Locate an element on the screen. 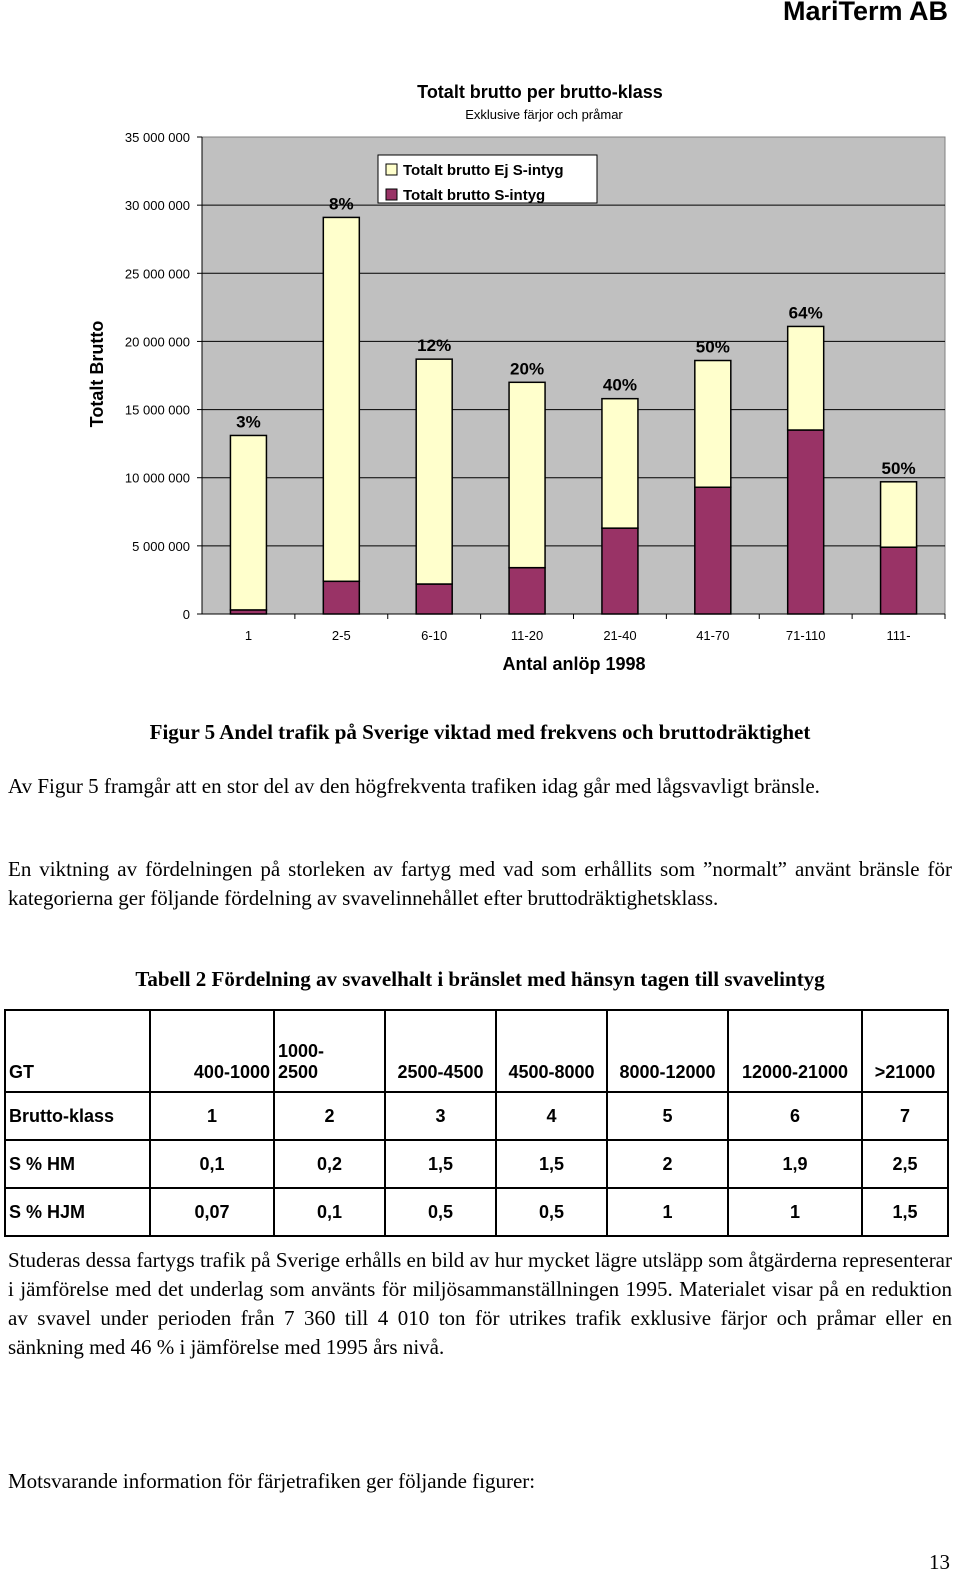 This screenshot has height=1575, width=960. x-tick-label: 21-40 is located at coordinates (619, 635).